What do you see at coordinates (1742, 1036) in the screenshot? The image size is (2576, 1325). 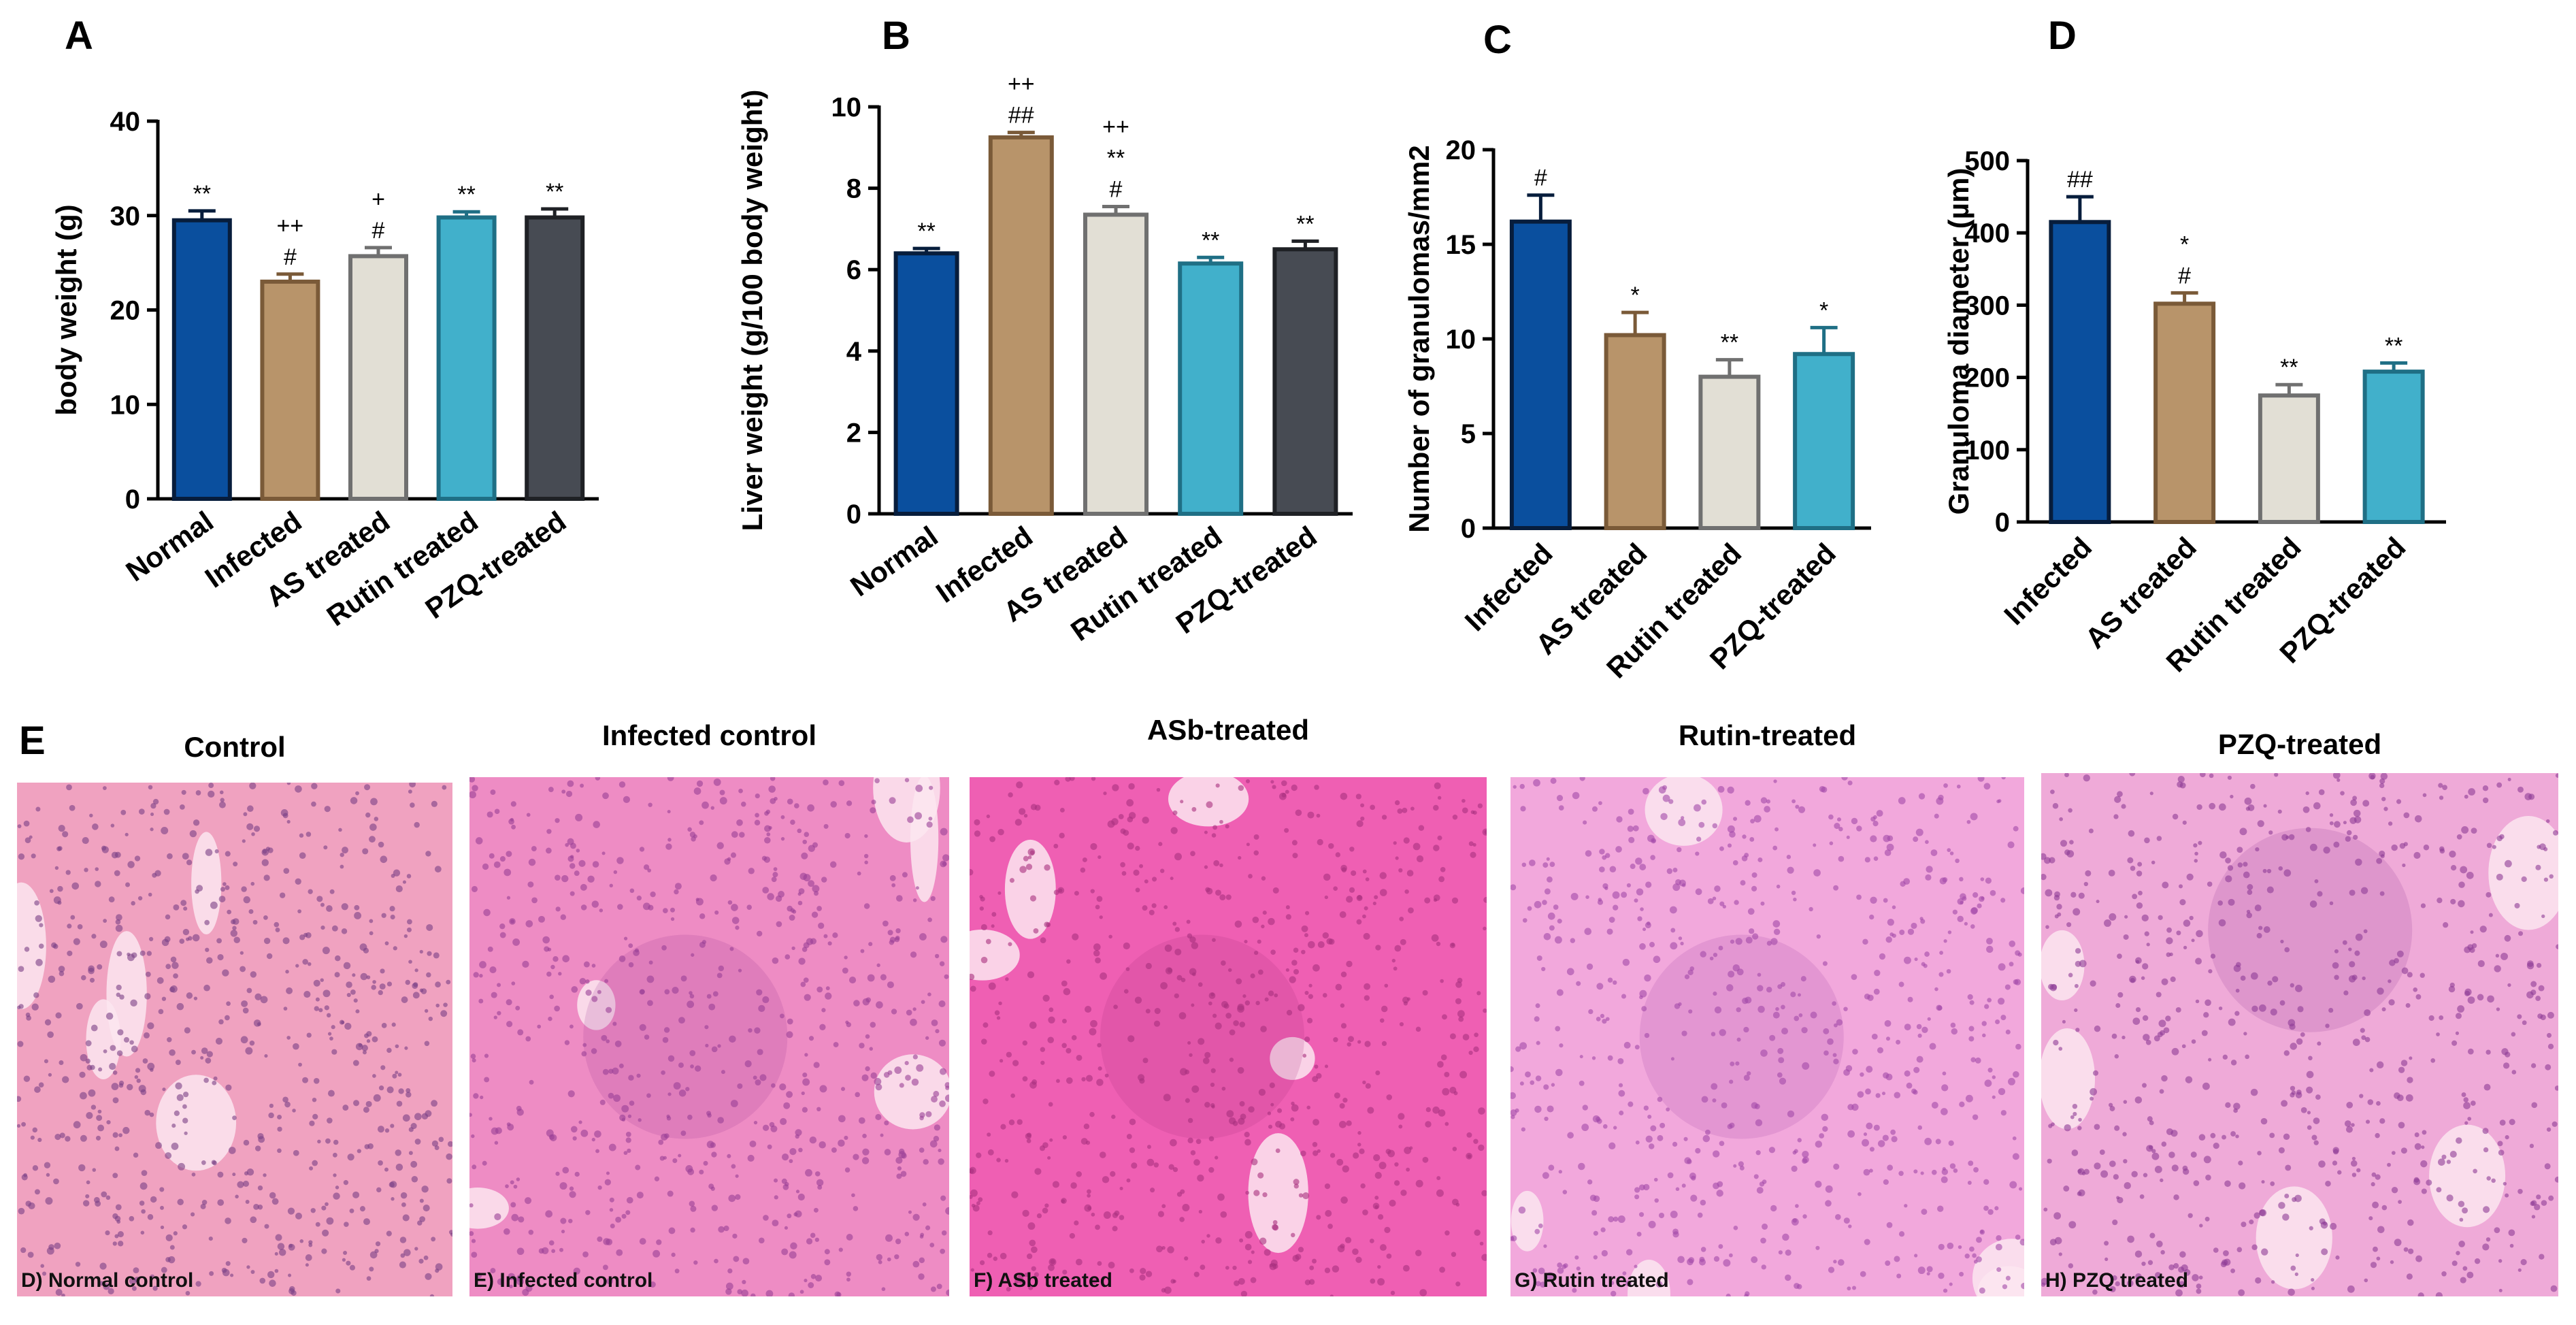 I see `granuloma` at bounding box center [1742, 1036].